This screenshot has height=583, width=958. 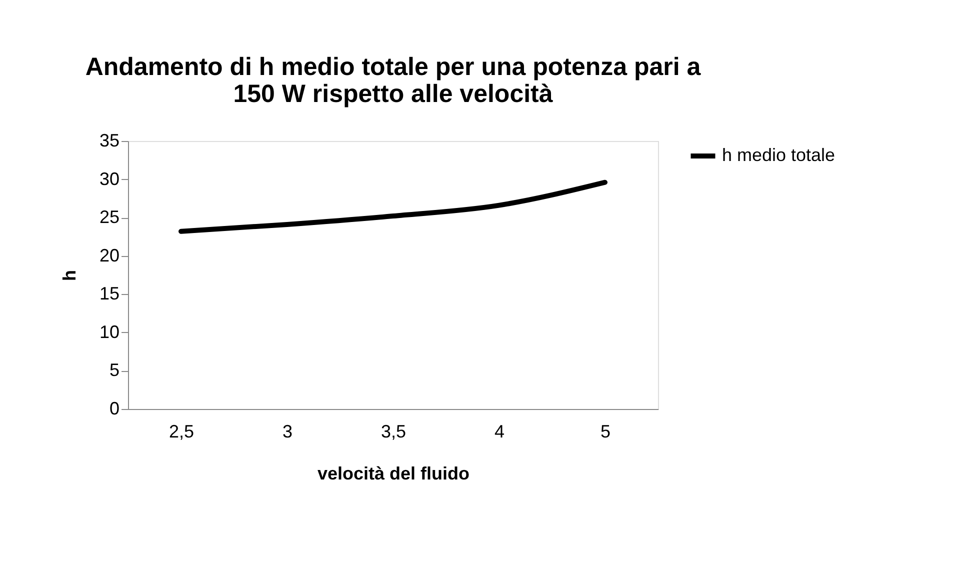 What do you see at coordinates (499, 432) in the screenshot?
I see `x-tick-label: 4` at bounding box center [499, 432].